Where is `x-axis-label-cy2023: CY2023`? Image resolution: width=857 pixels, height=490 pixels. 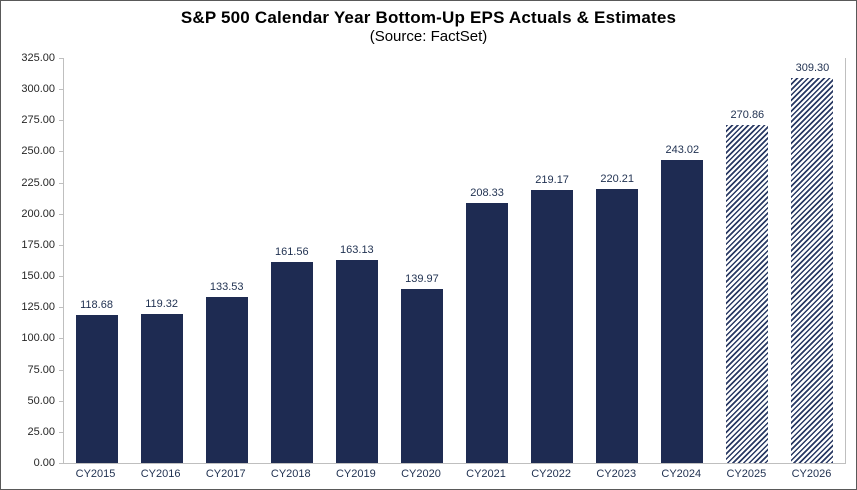
x-axis-label-cy2023: CY2023 is located at coordinates (616, 474).